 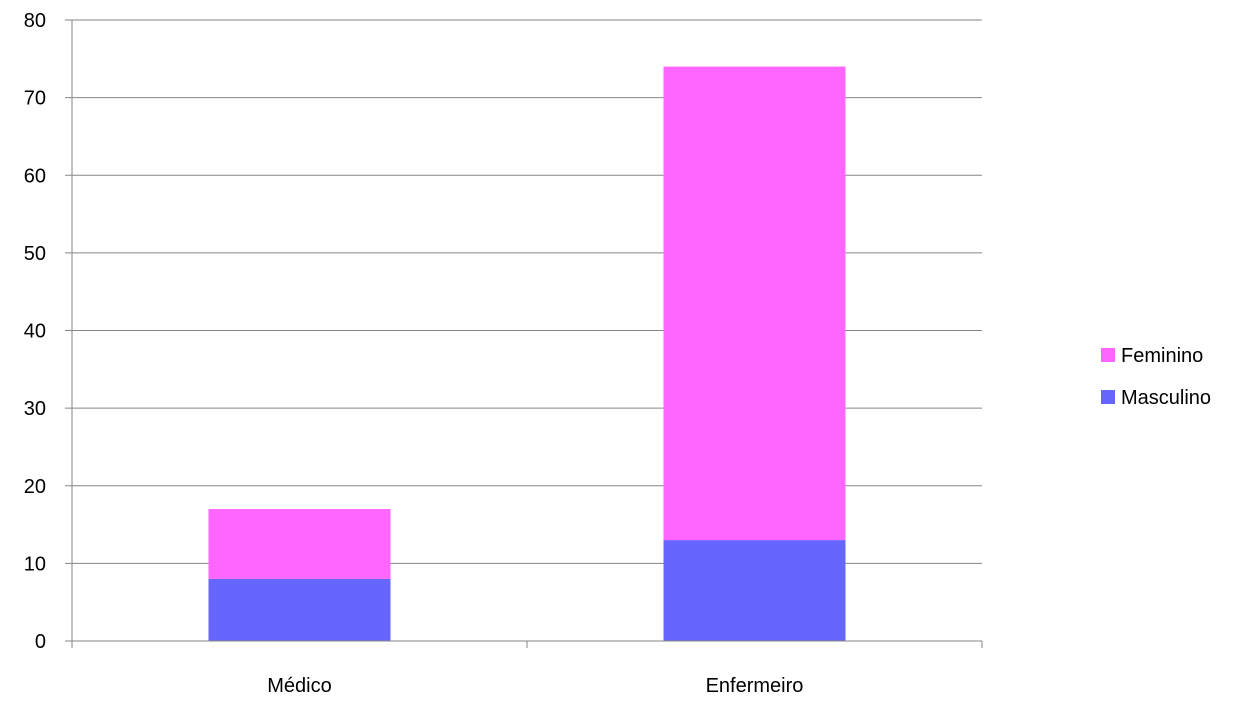 What do you see at coordinates (35, 564) in the screenshot?
I see `y-tick-label: 10` at bounding box center [35, 564].